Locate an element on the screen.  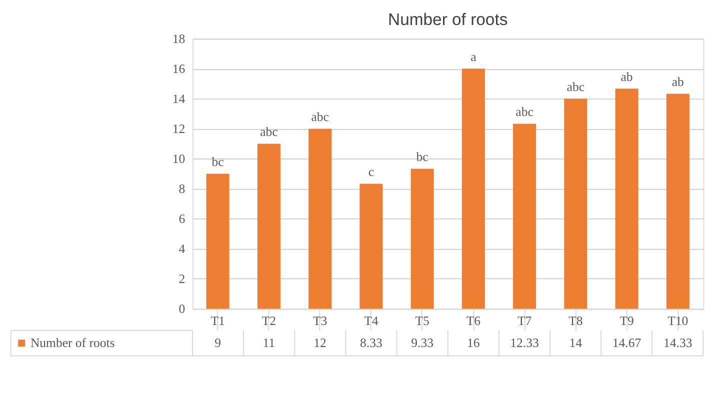
chart-title: Number of roots is located at coordinates (448, 19).